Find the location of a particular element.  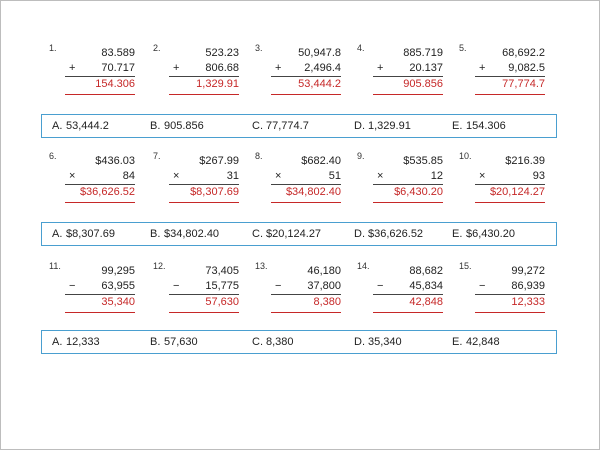

problem: 7. $267.99 × 31 $8,307.69 is located at coordinates (197, 182).